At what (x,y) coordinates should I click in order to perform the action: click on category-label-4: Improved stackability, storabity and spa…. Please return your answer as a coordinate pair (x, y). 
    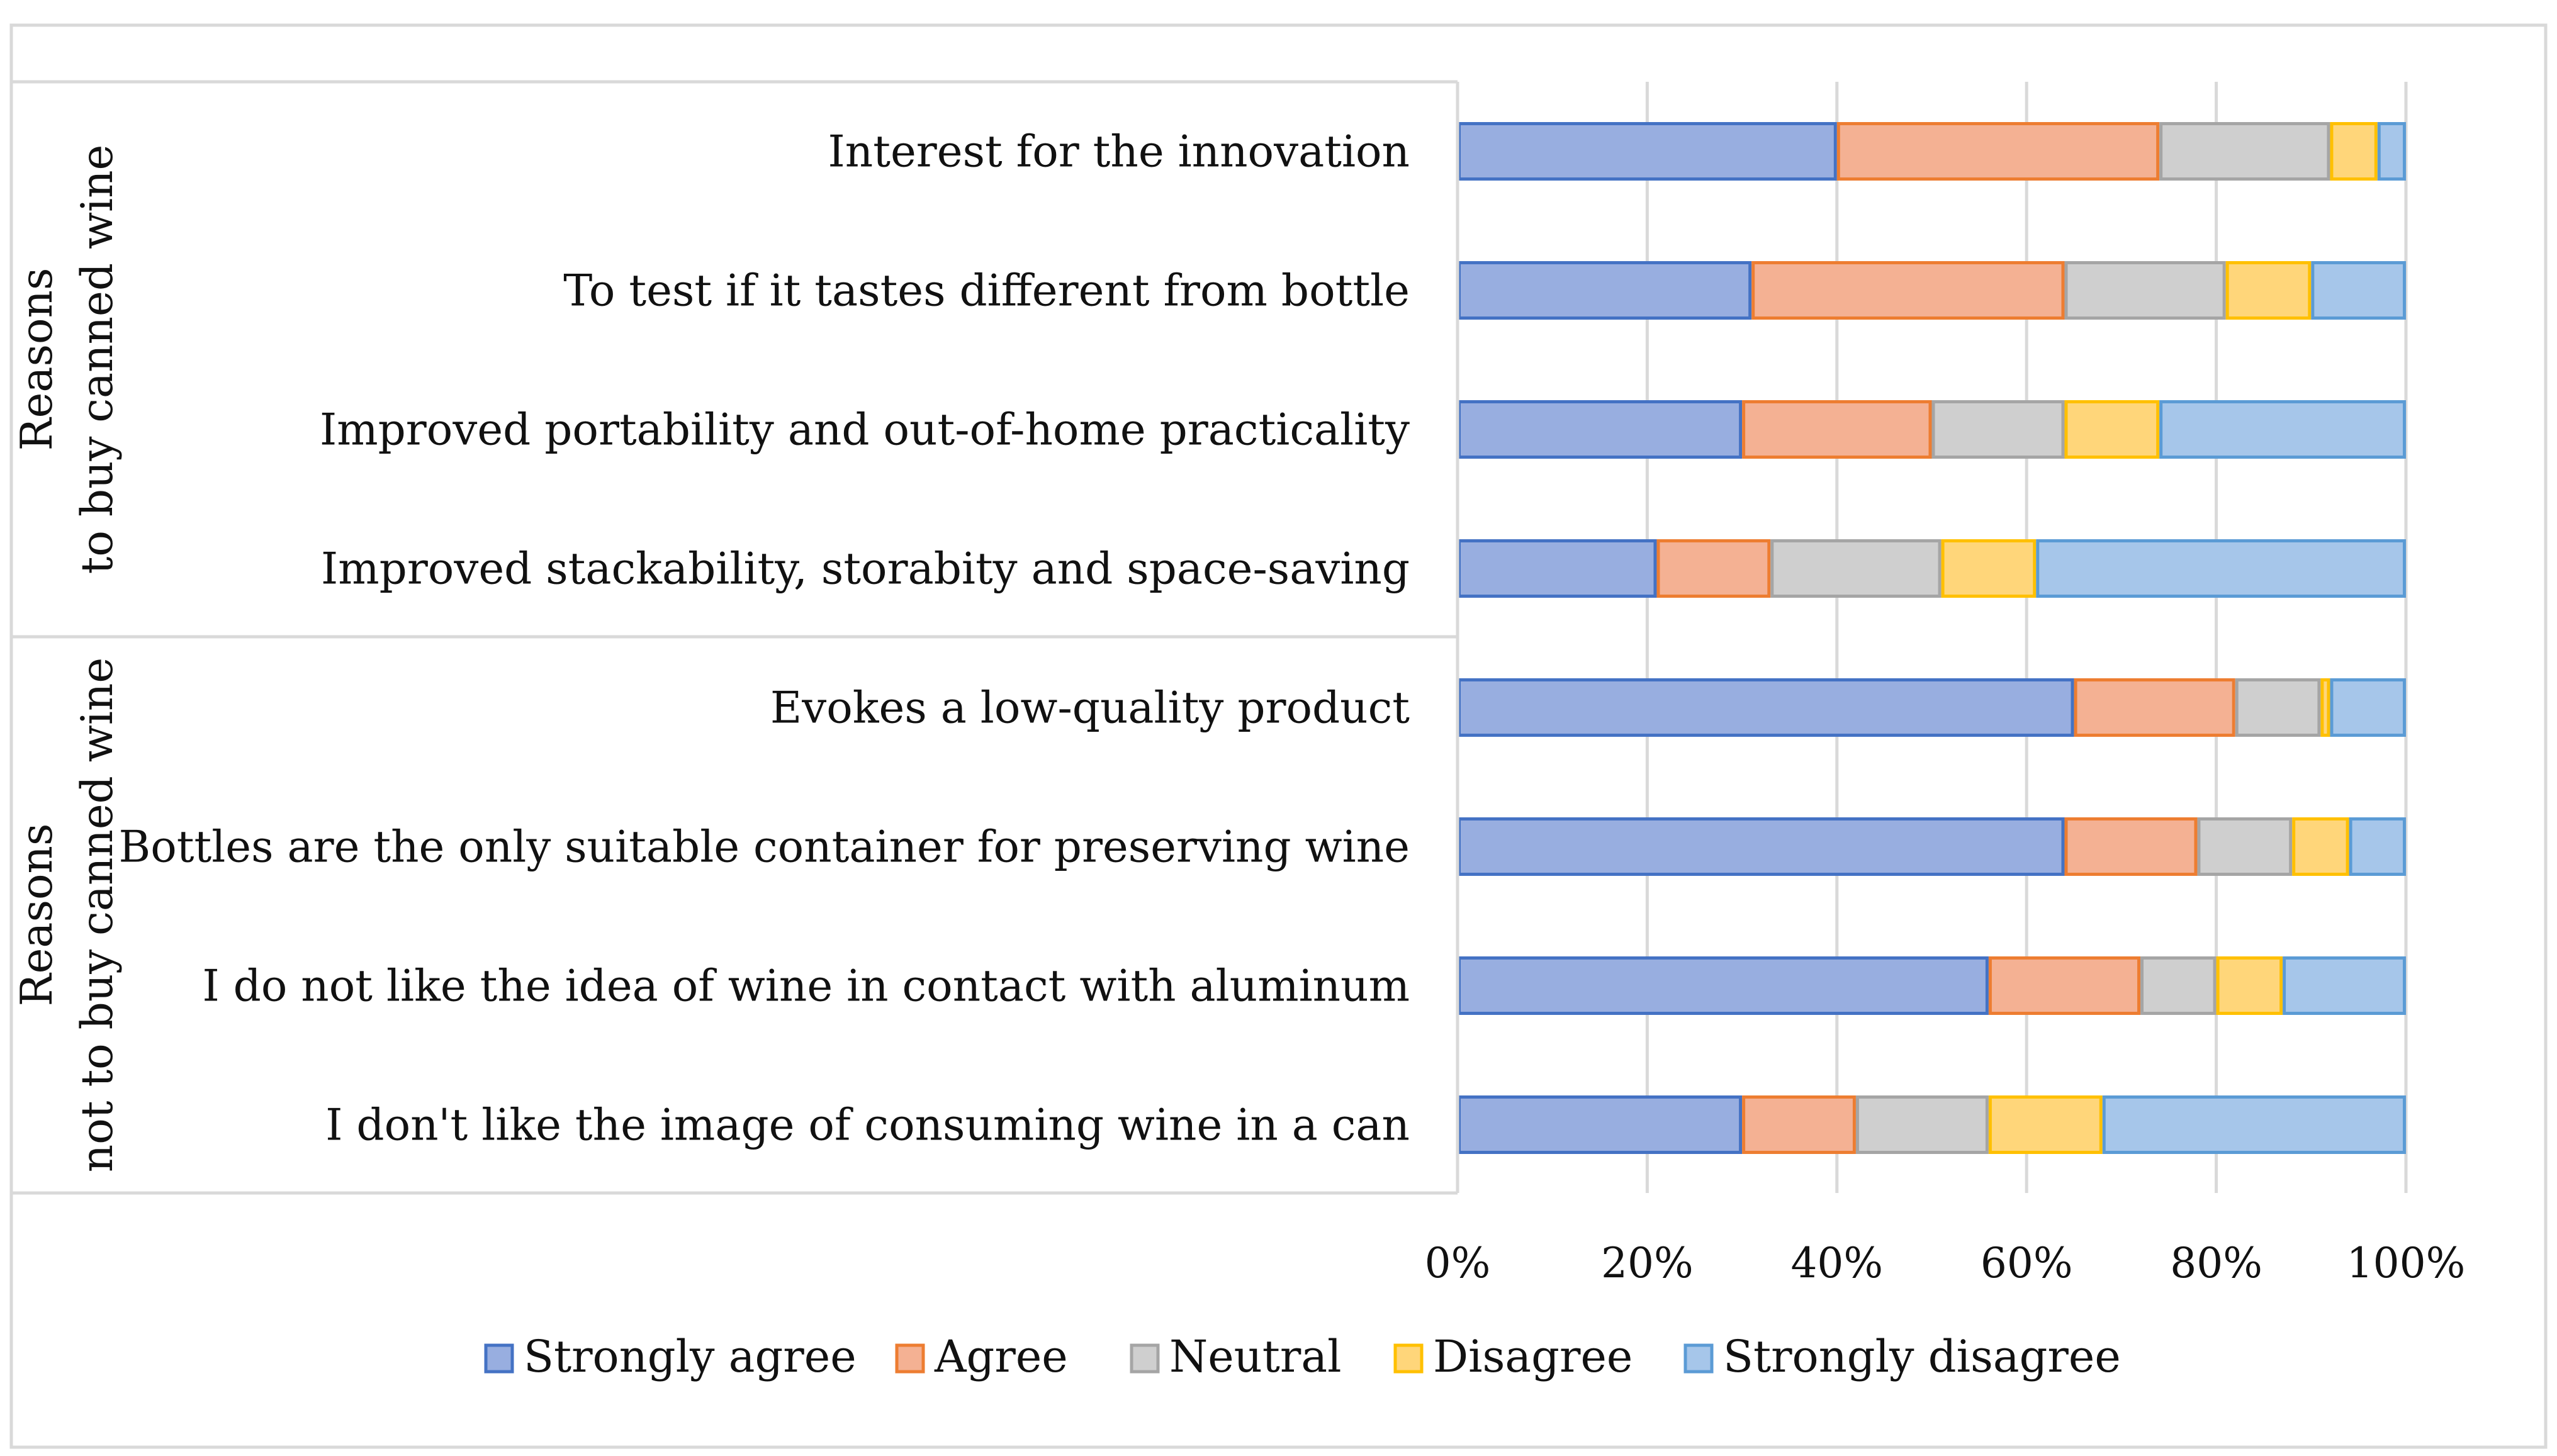
    Looking at the image, I should click on (865, 569).